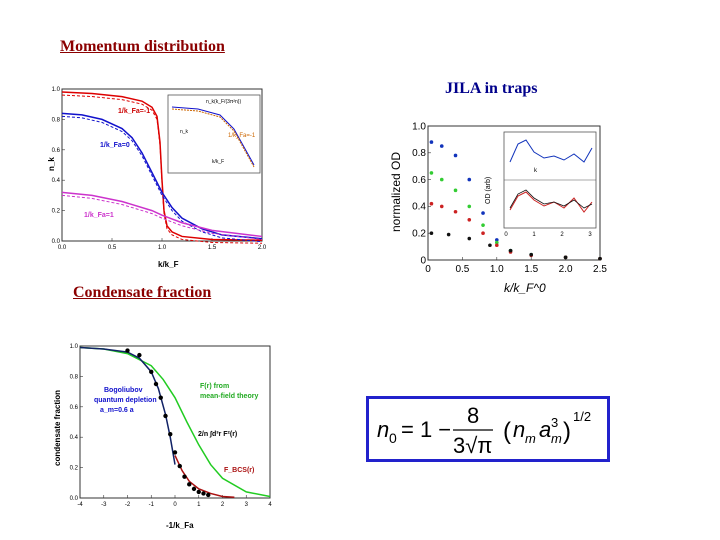 The height and width of the screenshot is (540, 720). Describe the element at coordinates (74, 438) in the screenshot. I see `plot3-ytick-2: 0.4` at that location.